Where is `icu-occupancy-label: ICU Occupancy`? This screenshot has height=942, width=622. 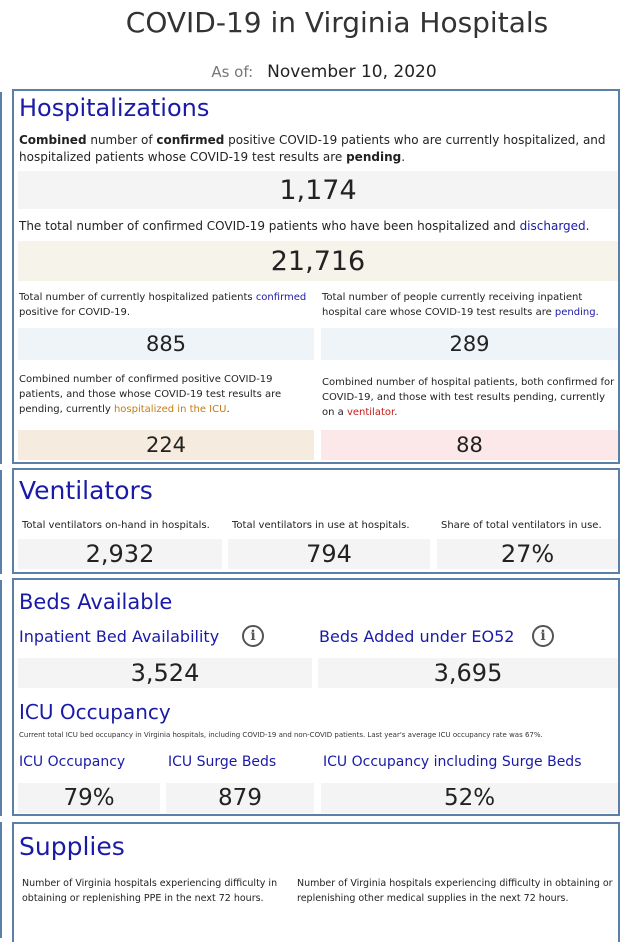
icu-occupancy-label: ICU Occupancy is located at coordinates (72, 762).